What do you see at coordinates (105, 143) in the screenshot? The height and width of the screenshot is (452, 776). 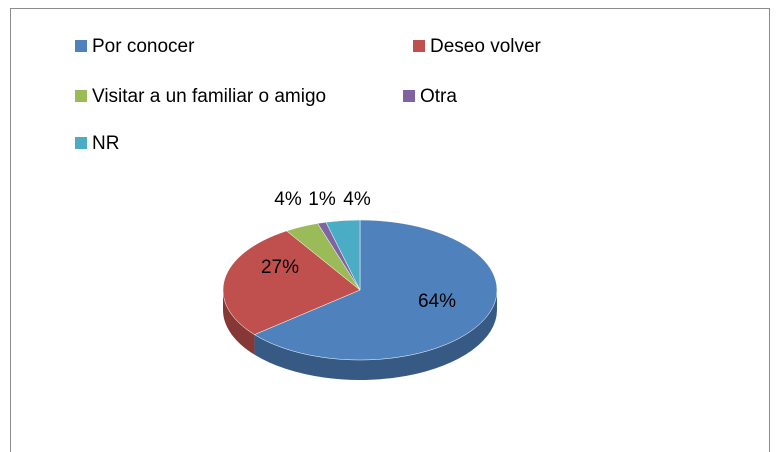 I see `legend-label: NR` at bounding box center [105, 143].